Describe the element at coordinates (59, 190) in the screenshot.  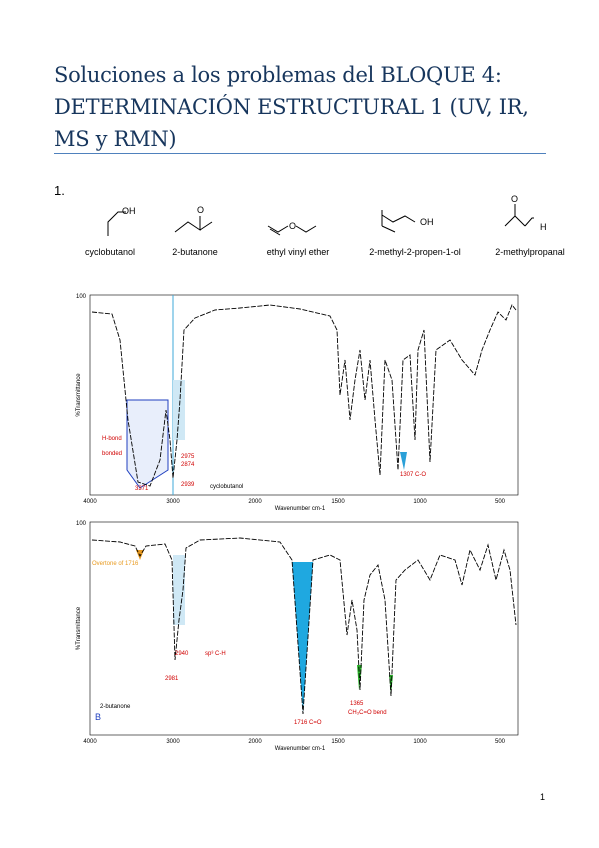
I see `problem-number: 1.` at that location.